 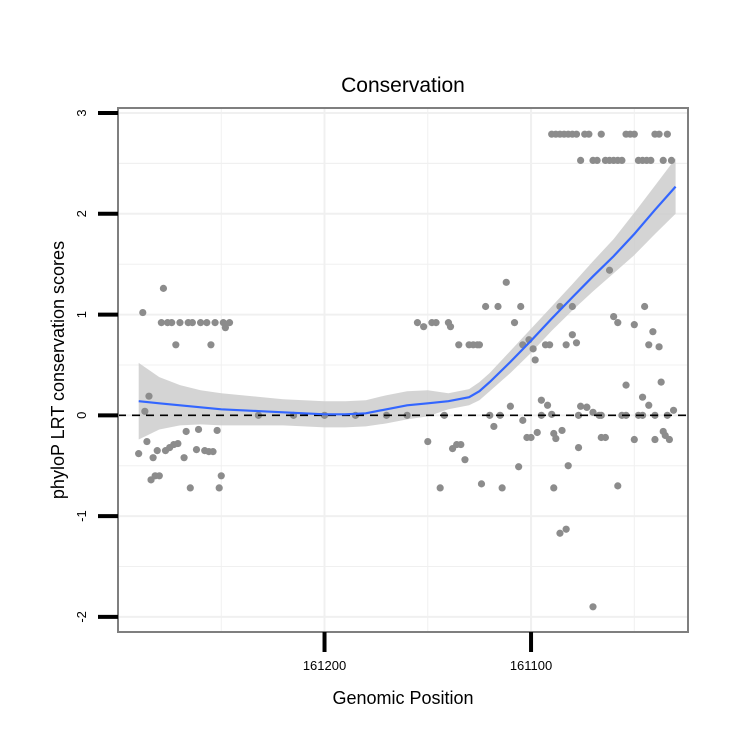 What do you see at coordinates (81, 314) in the screenshot?
I see `y-tick-label: 1` at bounding box center [81, 314].